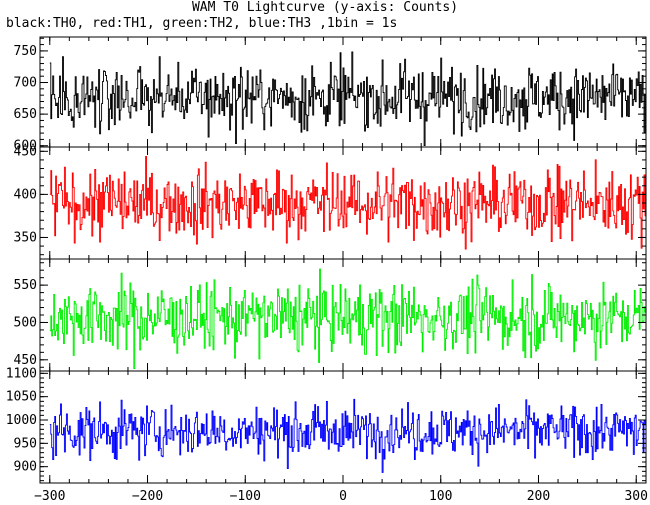 The height and width of the screenshot is (505, 650). I want to click on x-tick-label: −100, so click(245, 496).